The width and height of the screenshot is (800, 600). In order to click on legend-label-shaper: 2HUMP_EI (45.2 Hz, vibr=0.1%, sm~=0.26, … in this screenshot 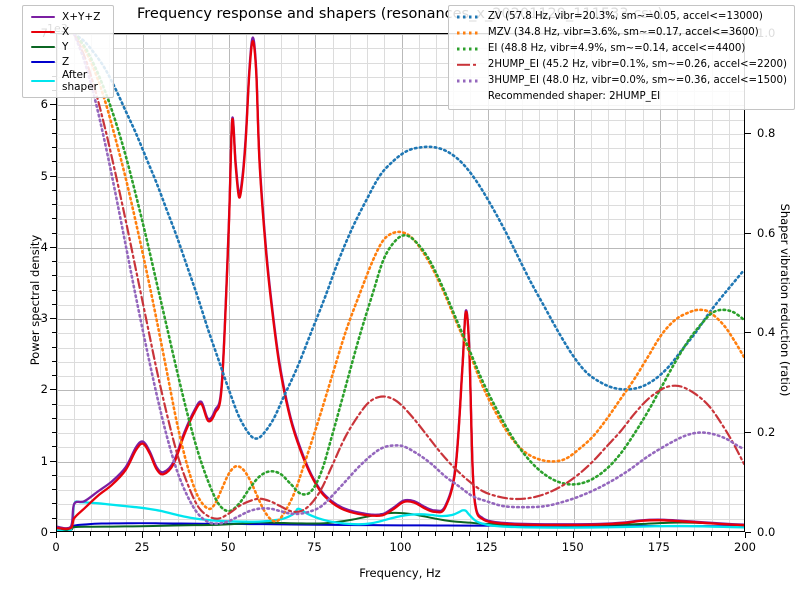, I will do `click(637, 64)`.